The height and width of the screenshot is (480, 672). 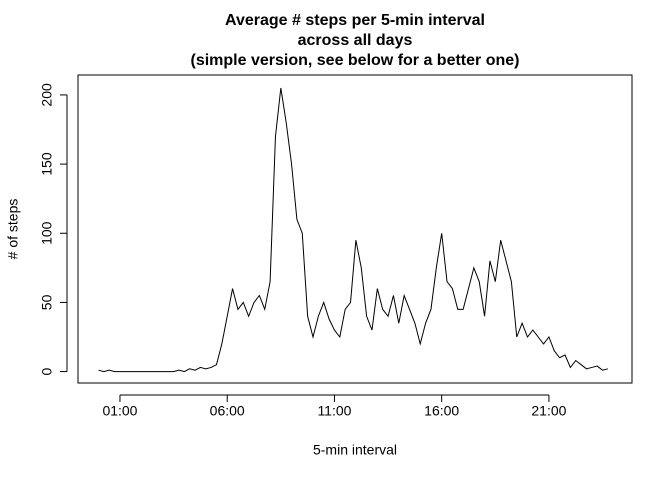 I want to click on y-axis-label: # of steps, so click(x=13, y=229).